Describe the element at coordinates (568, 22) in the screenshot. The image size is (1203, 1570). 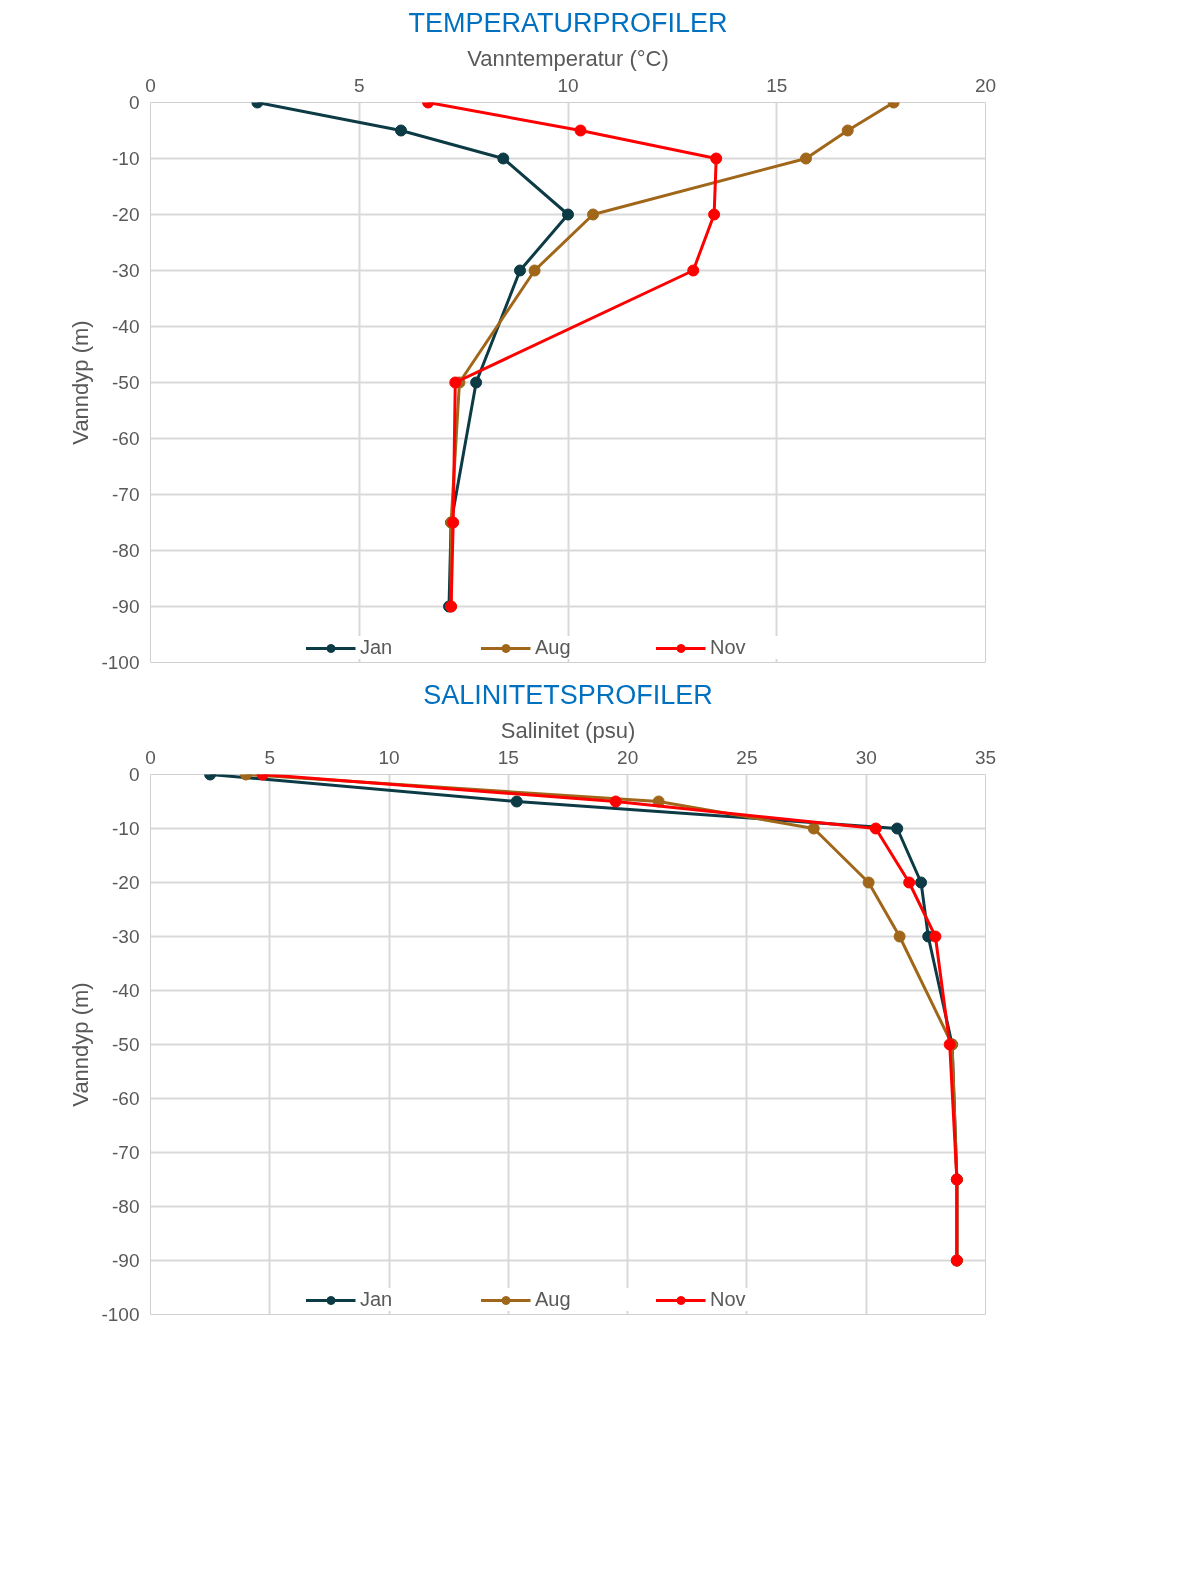
I see `chart-title: TEMPERATURPROFILER` at that location.